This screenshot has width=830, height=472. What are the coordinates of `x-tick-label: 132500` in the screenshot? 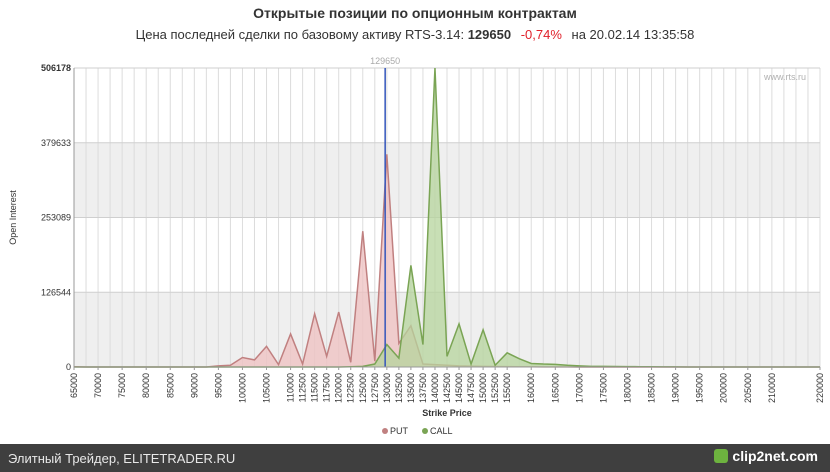 It's located at (399, 388).